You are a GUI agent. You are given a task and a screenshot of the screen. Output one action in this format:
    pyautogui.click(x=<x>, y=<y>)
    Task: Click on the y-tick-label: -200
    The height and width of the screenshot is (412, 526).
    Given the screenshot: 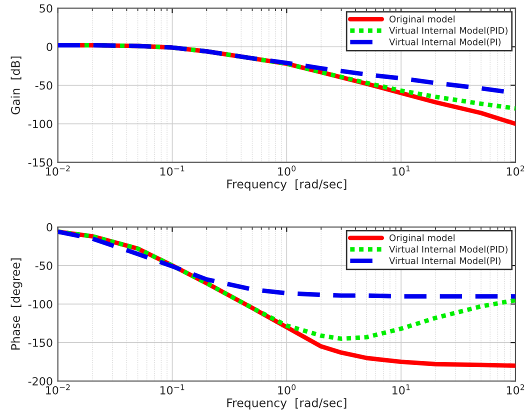 What is the action you would take?
    pyautogui.click(x=40, y=381)
    